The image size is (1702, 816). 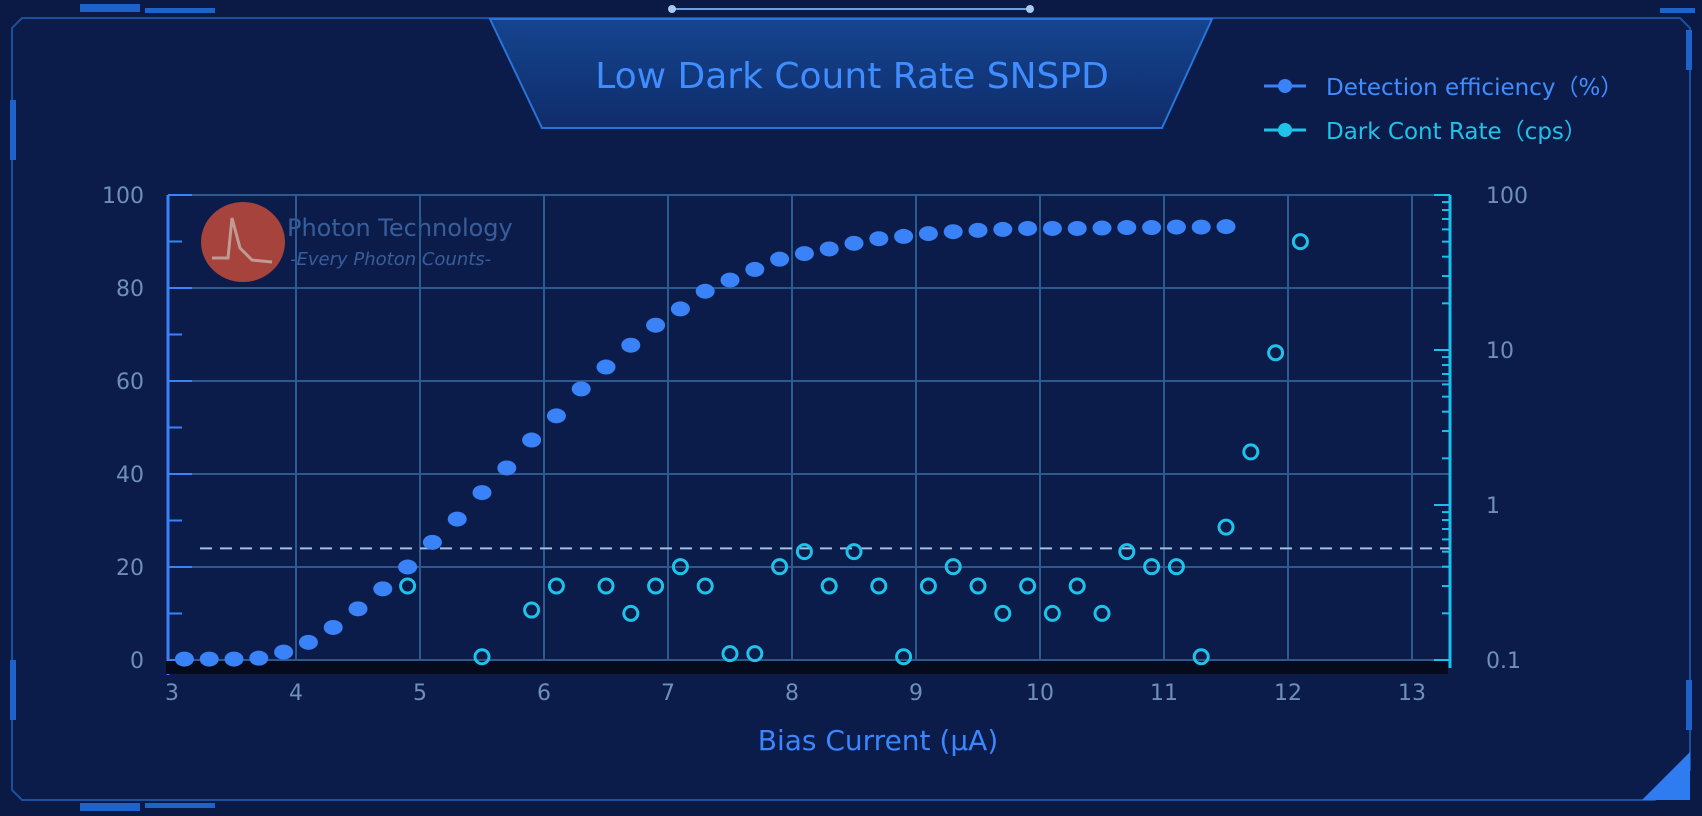 What do you see at coordinates (172, 693) in the screenshot?
I see `x-tick-label: 3` at bounding box center [172, 693].